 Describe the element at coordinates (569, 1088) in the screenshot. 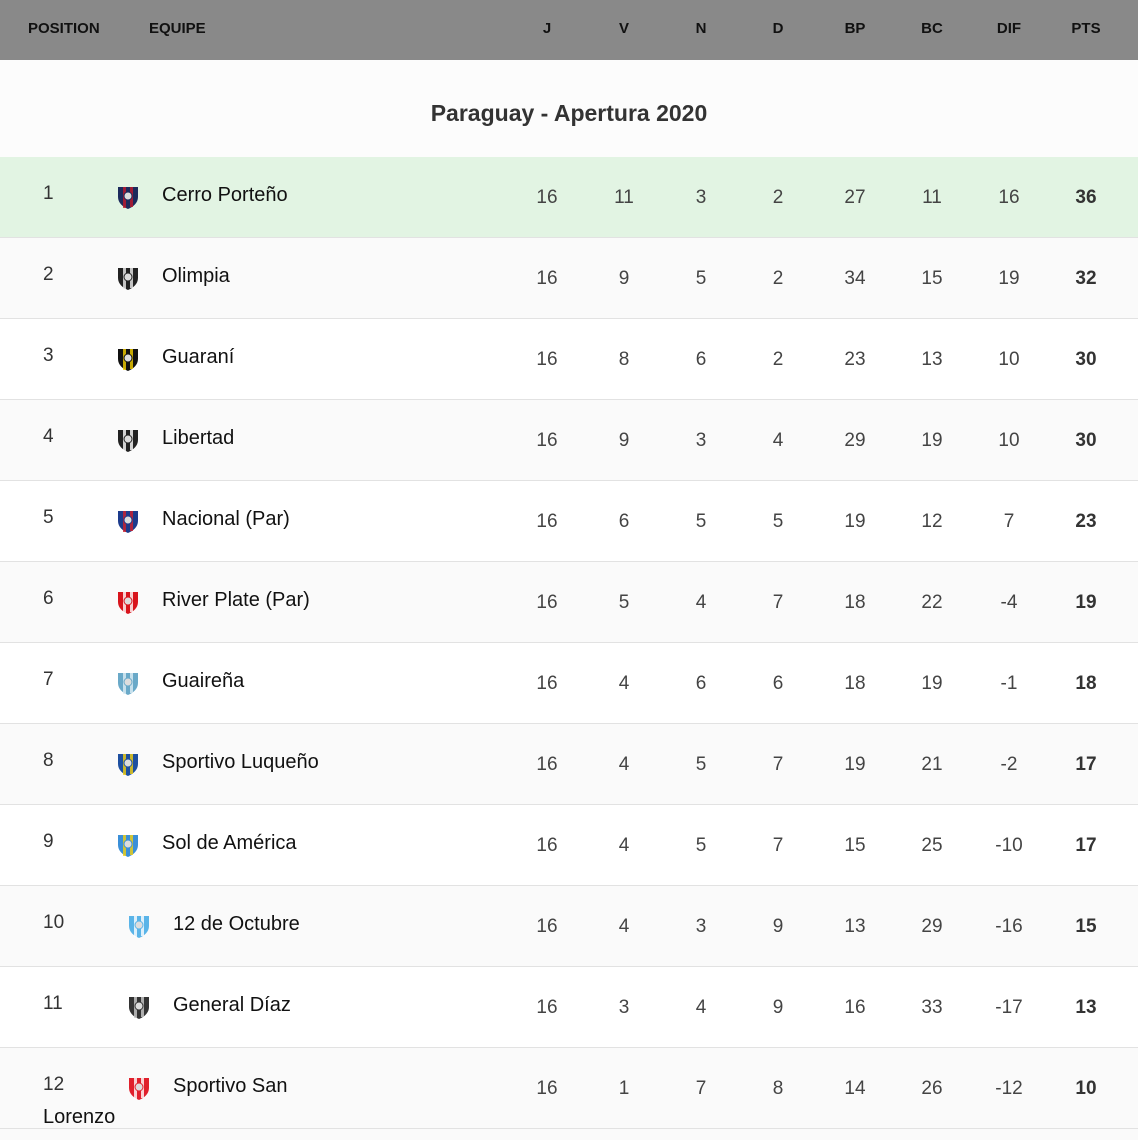

I see `table-row: 12 Sportivo San Lorenzo 16 1 7 8 14 26 -12 10` at that location.